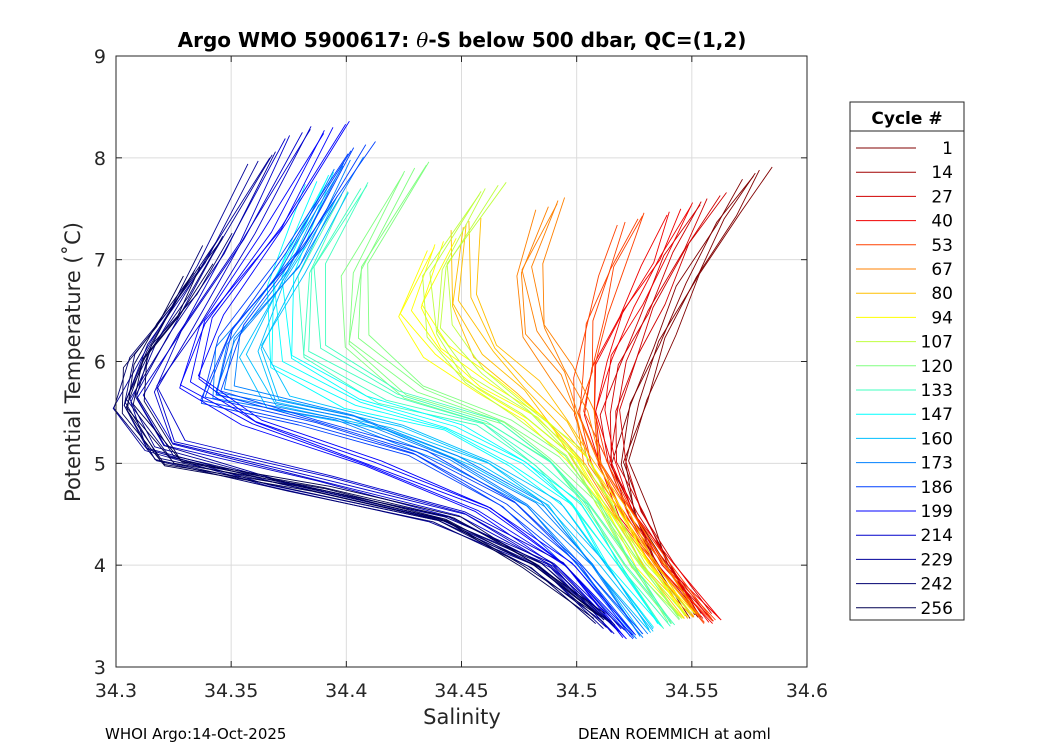 The image size is (1050, 750). I want to click on x-tick-label: 34.35, so click(231, 691).